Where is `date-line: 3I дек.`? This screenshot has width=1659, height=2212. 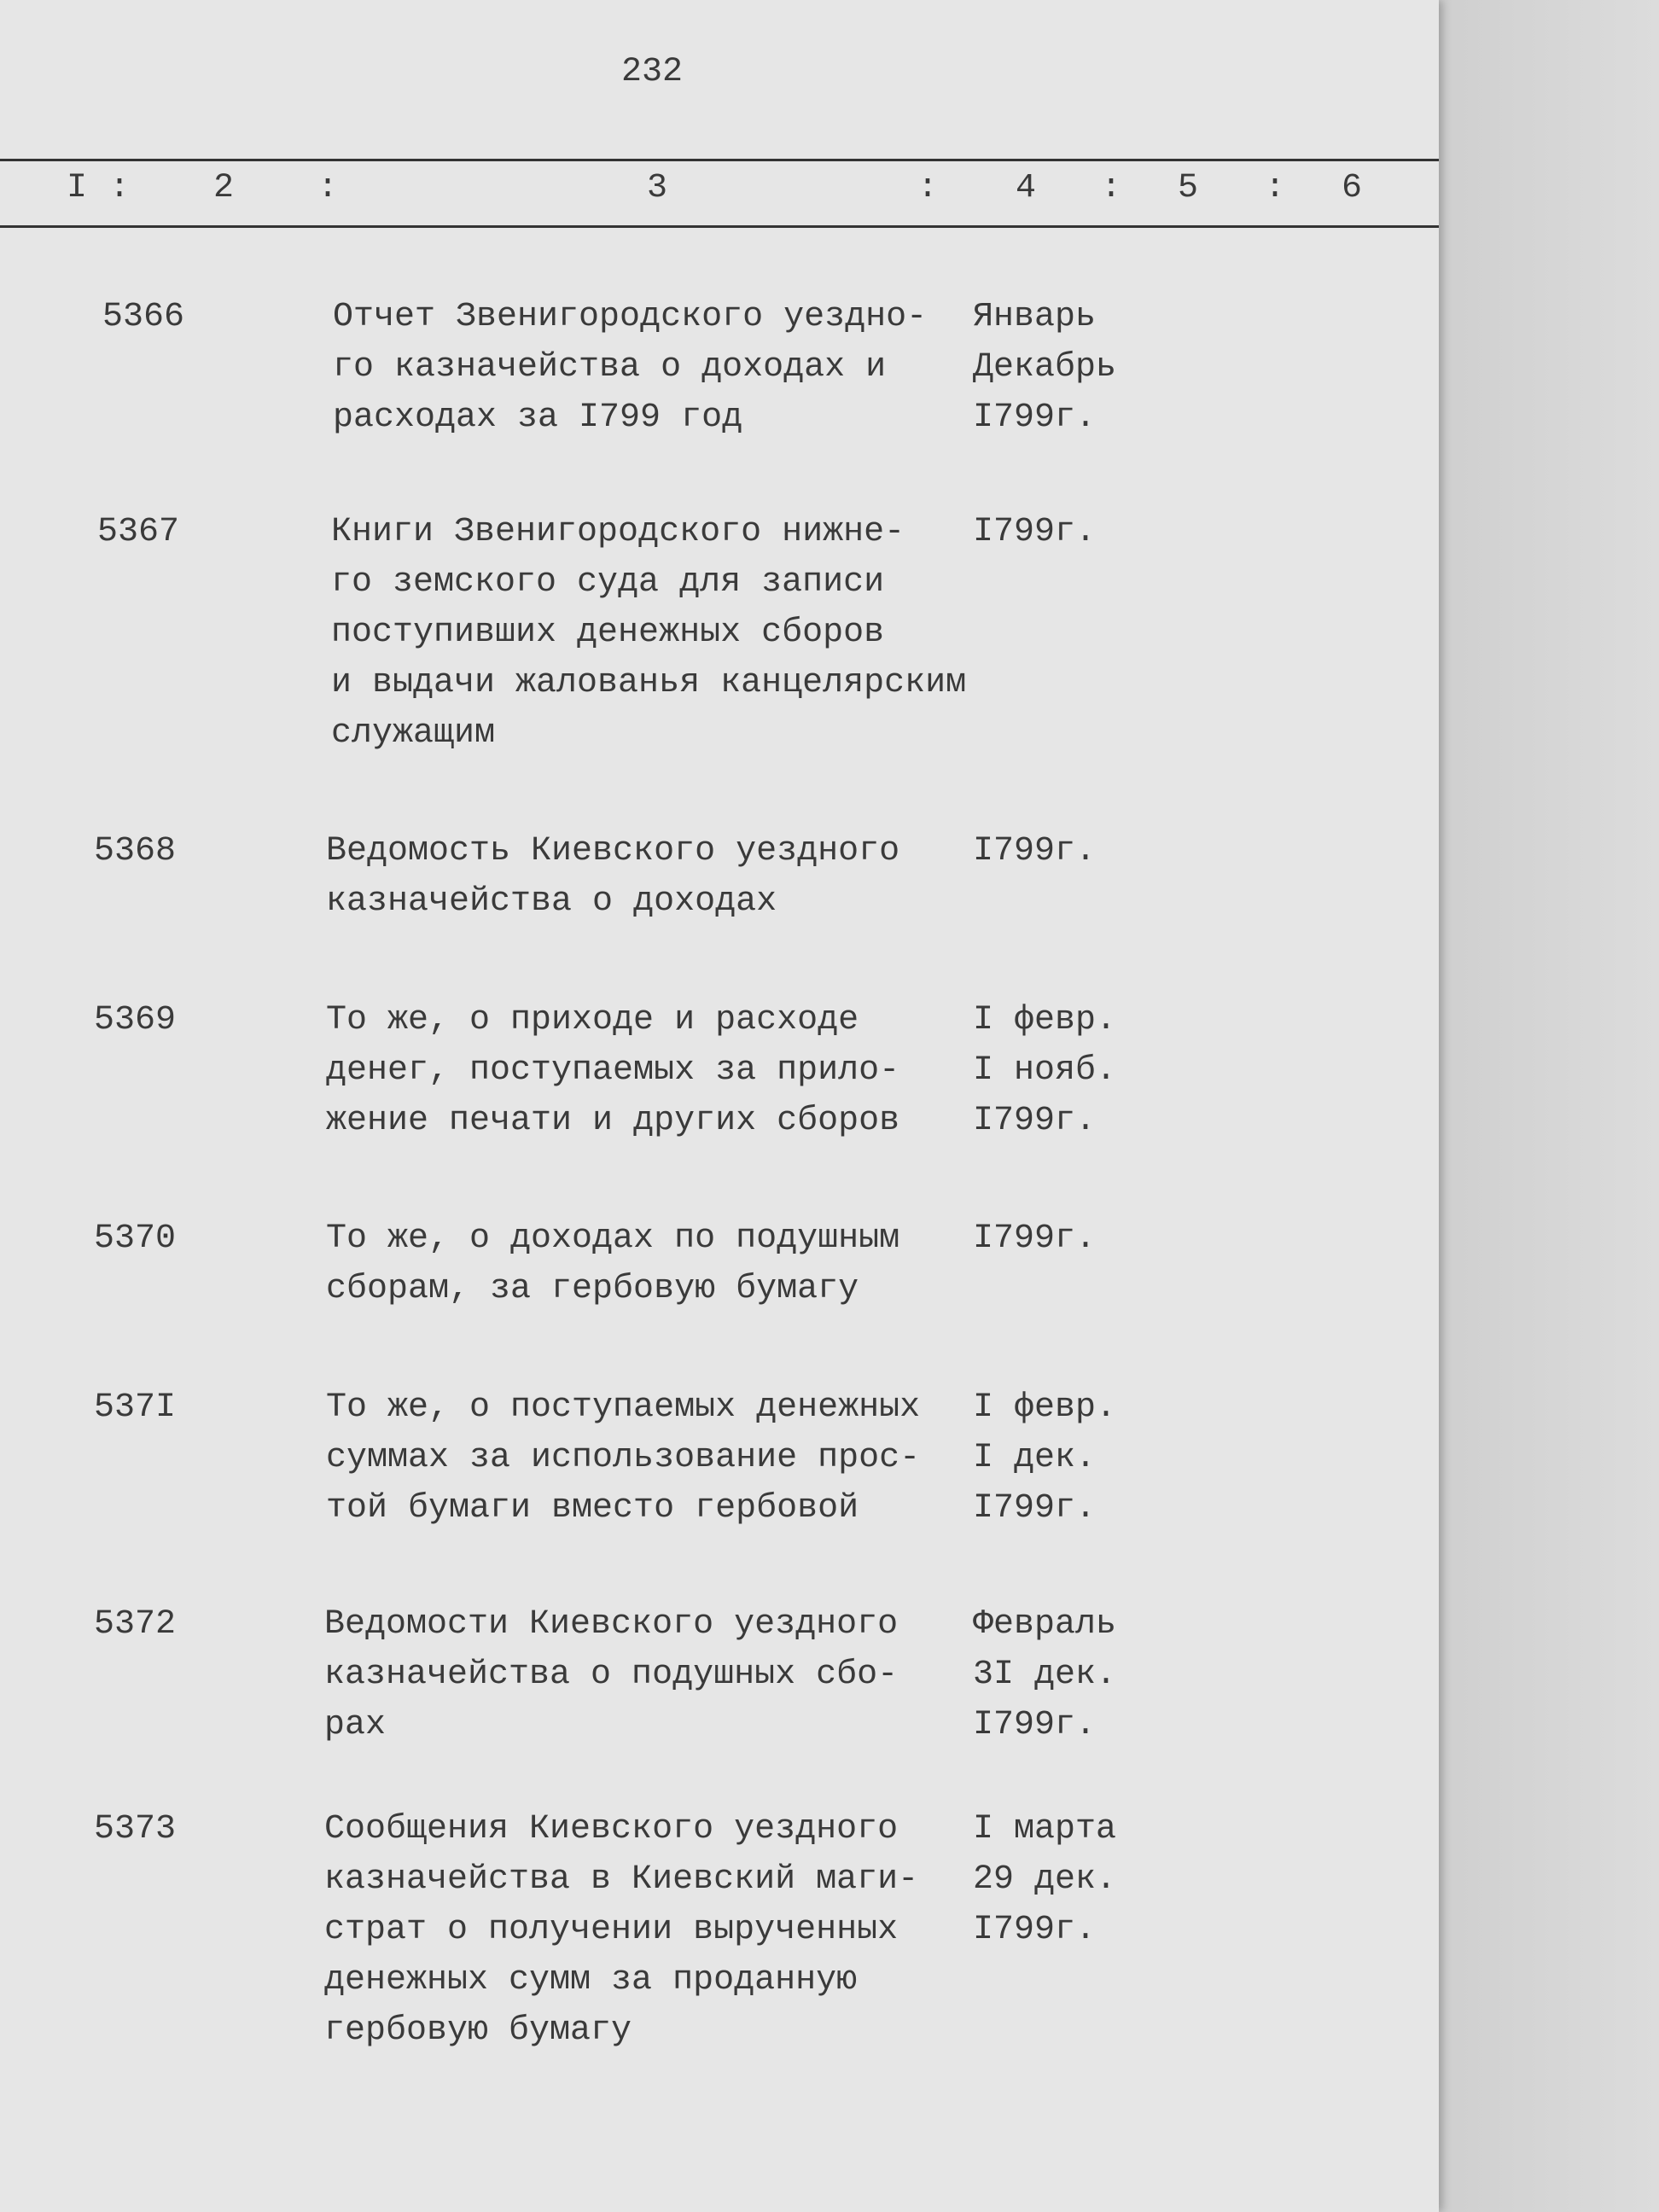
date-line: 3I дек. is located at coordinates (1045, 1675).